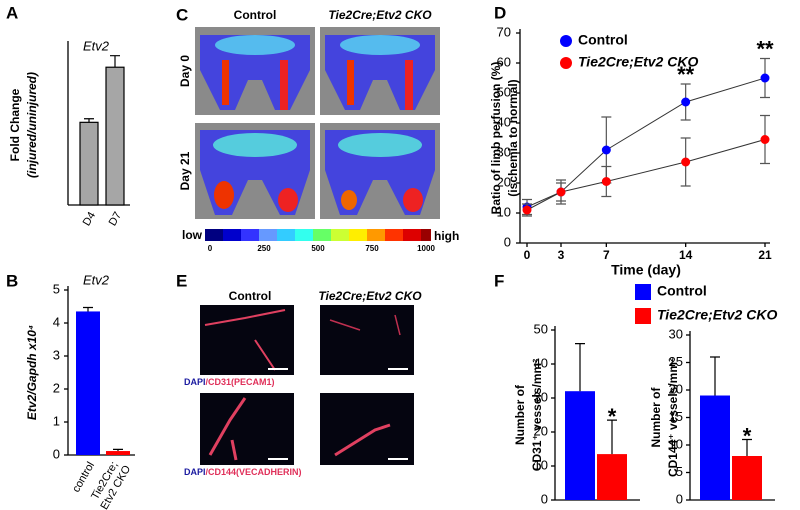 The width and height of the screenshot is (800, 510). What do you see at coordinates (561, 255) in the screenshot?
I see `x-tick-label: 3` at bounding box center [561, 255].